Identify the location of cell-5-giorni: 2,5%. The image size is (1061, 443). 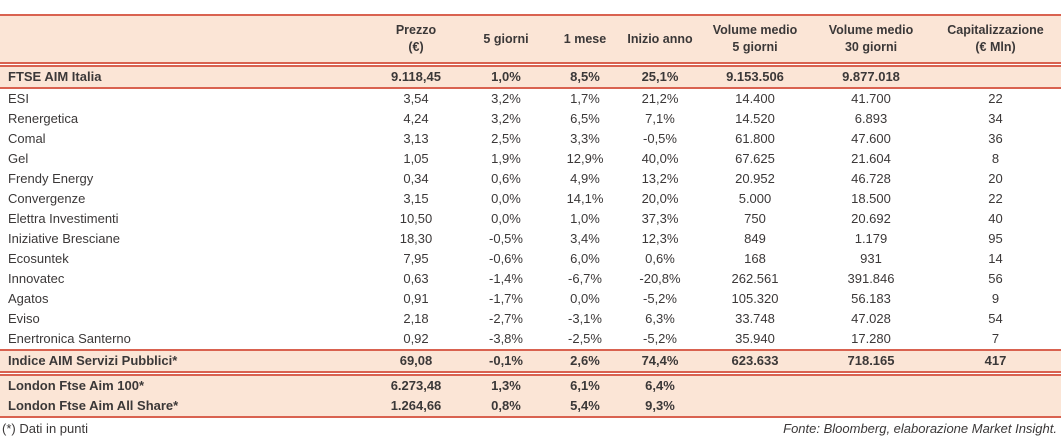
(506, 138).